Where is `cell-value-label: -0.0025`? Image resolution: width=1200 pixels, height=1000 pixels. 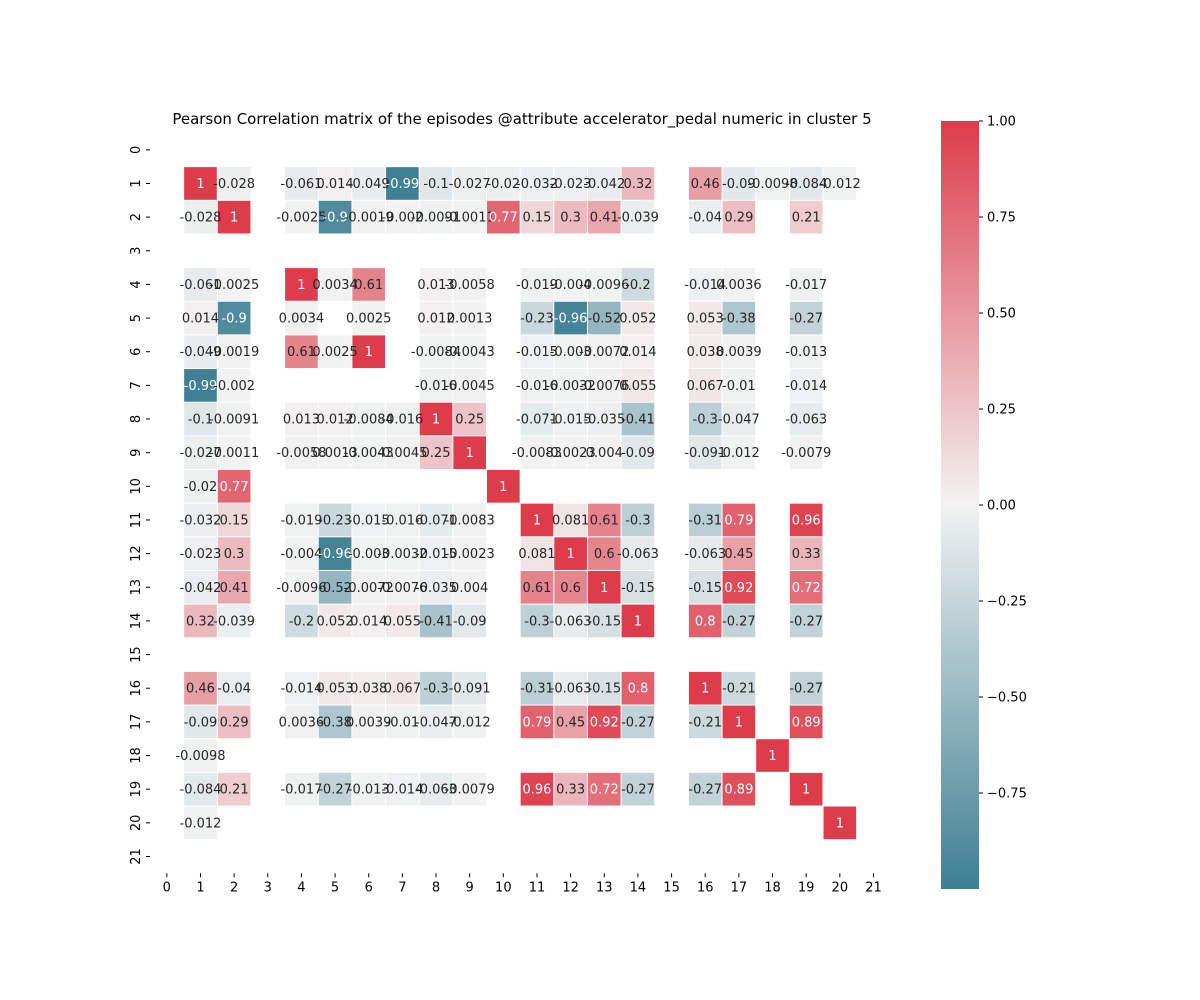 cell-value-label: -0.0025 is located at coordinates (301, 218).